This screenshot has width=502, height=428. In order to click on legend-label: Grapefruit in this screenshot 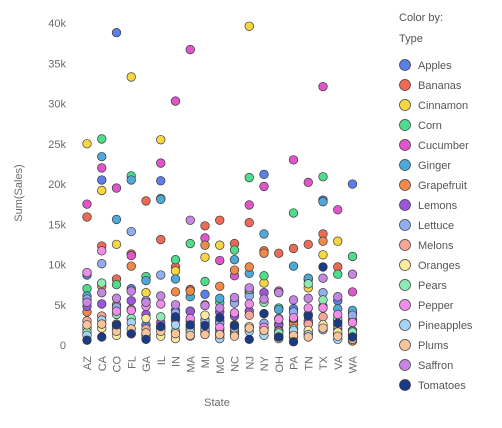, I will do `click(442, 186)`.